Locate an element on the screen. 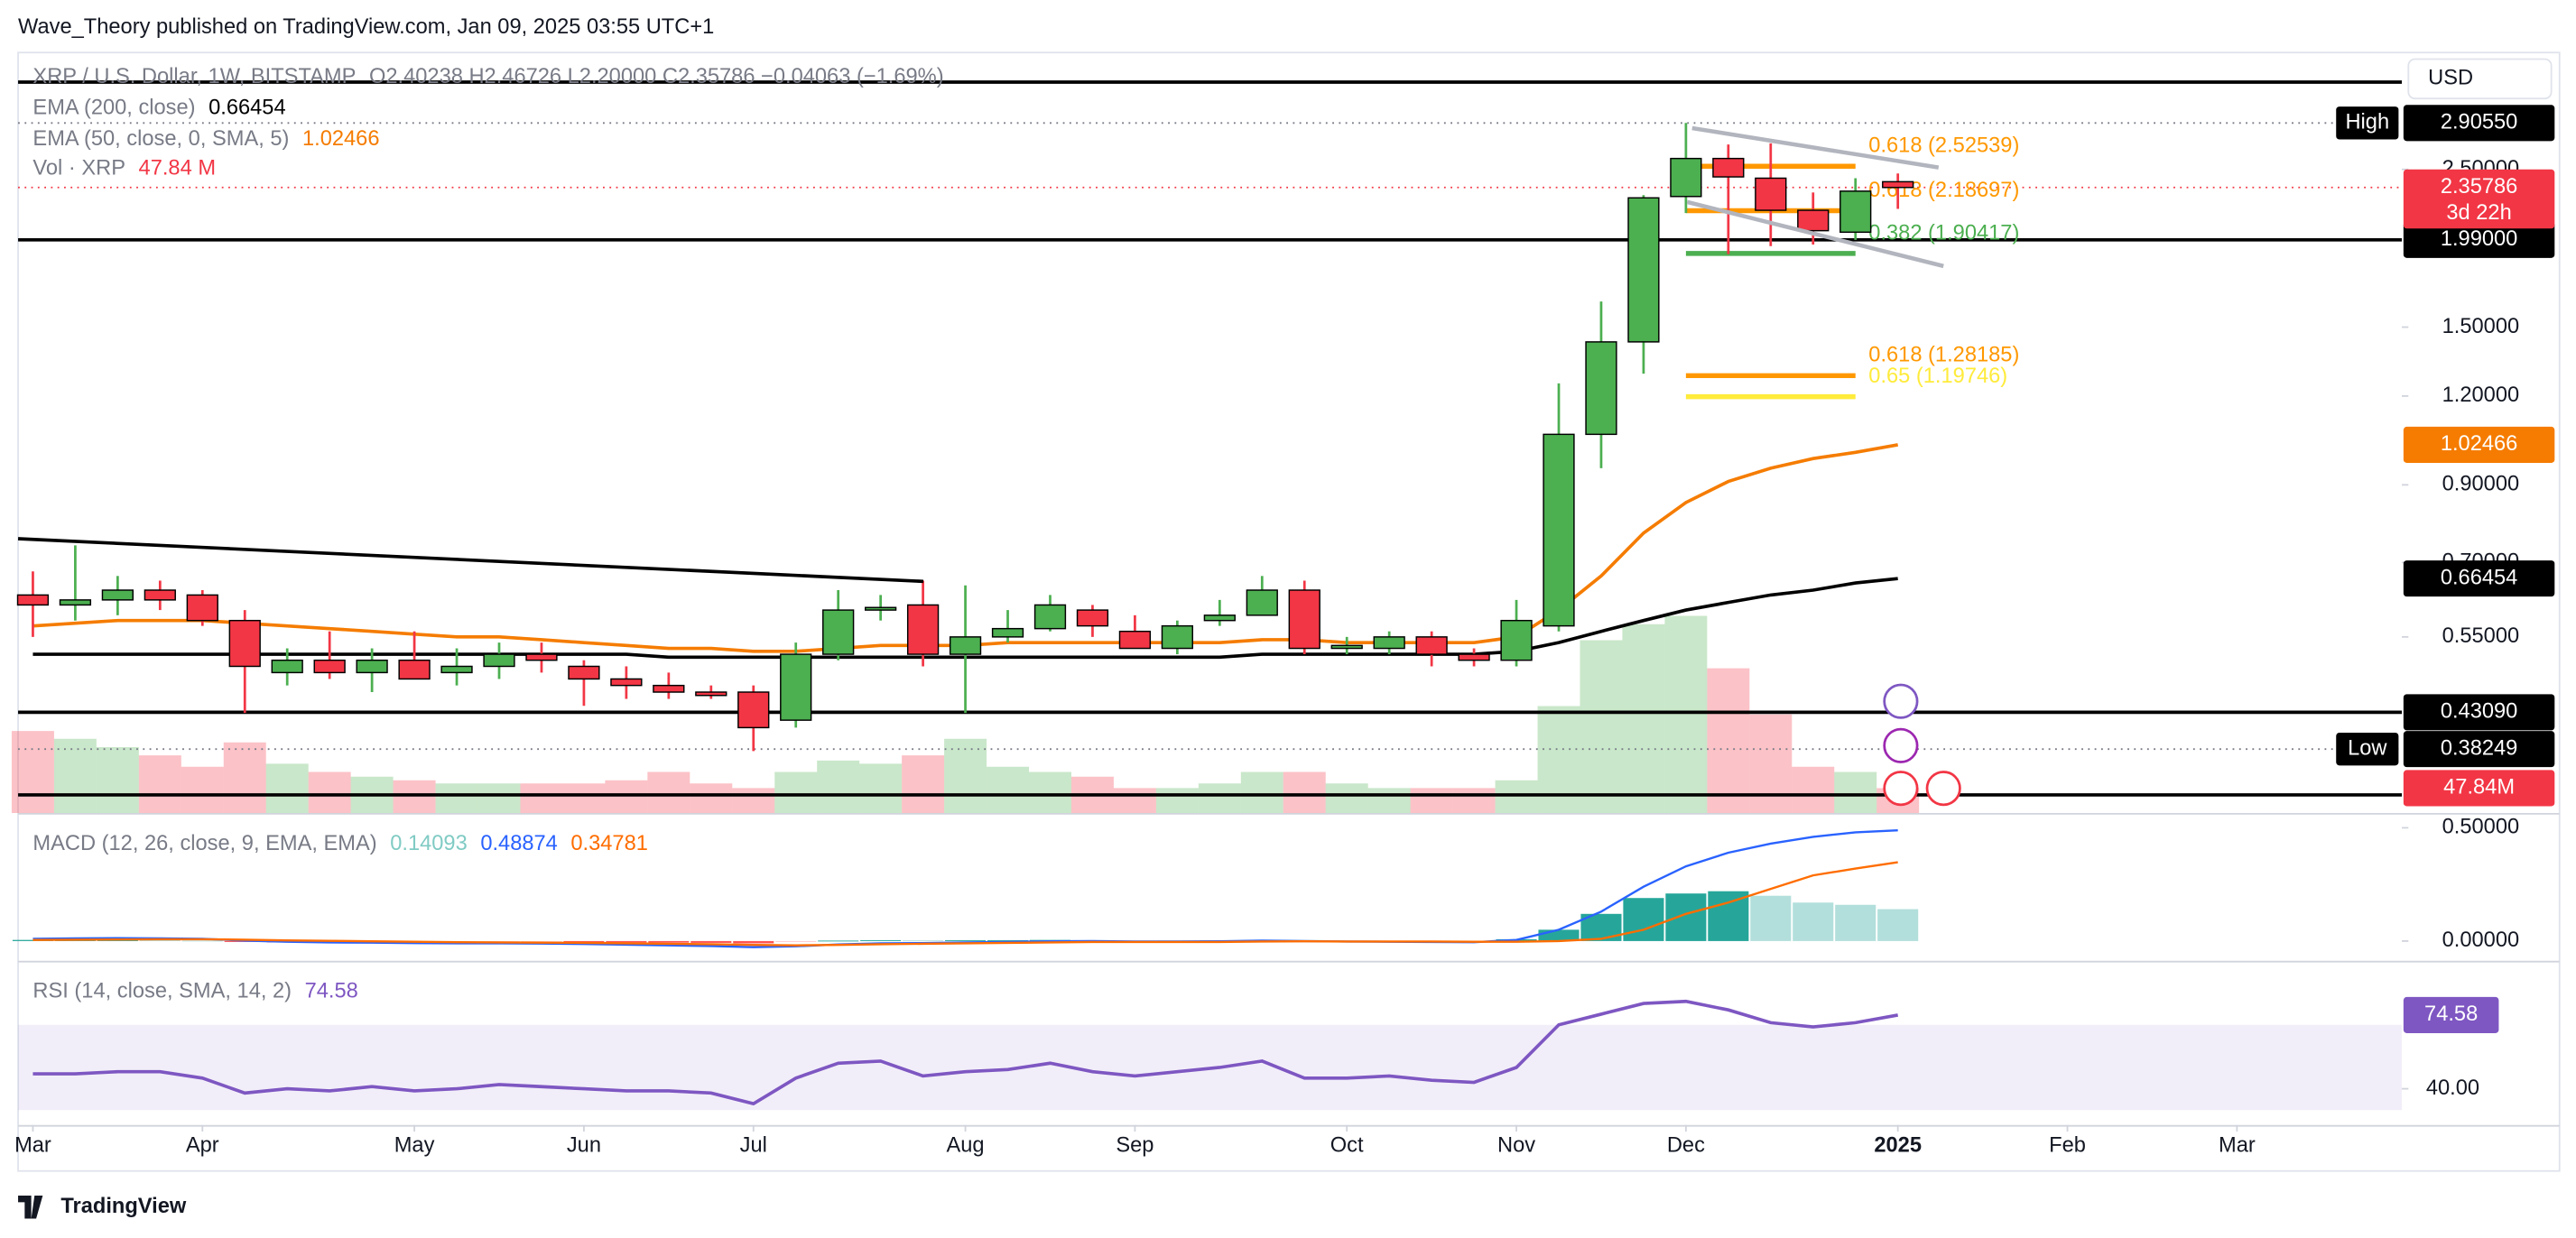  legend-value: 74.58 is located at coordinates (331, 992).